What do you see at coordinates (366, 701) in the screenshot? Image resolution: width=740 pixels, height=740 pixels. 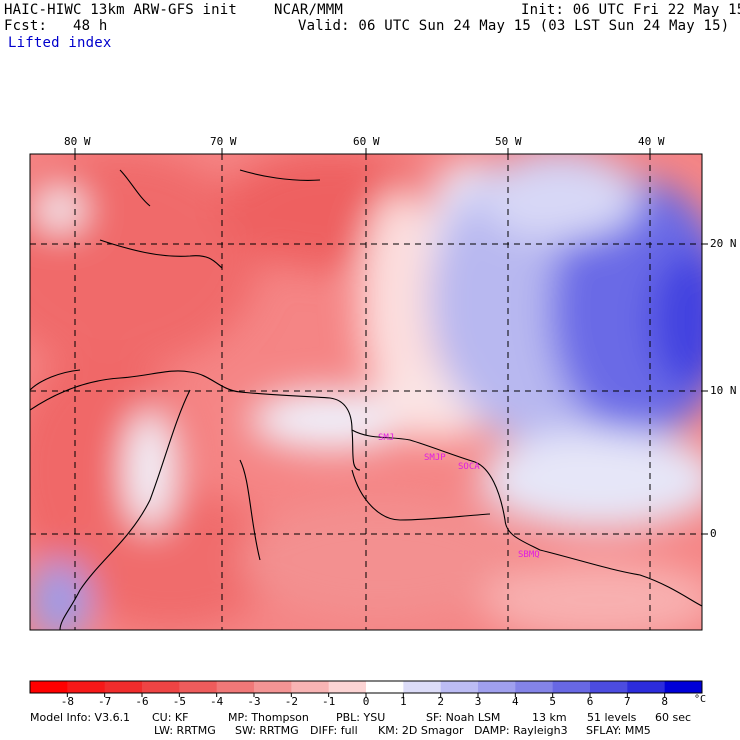 I see `colorbar-tick-label: 0` at bounding box center [366, 701].